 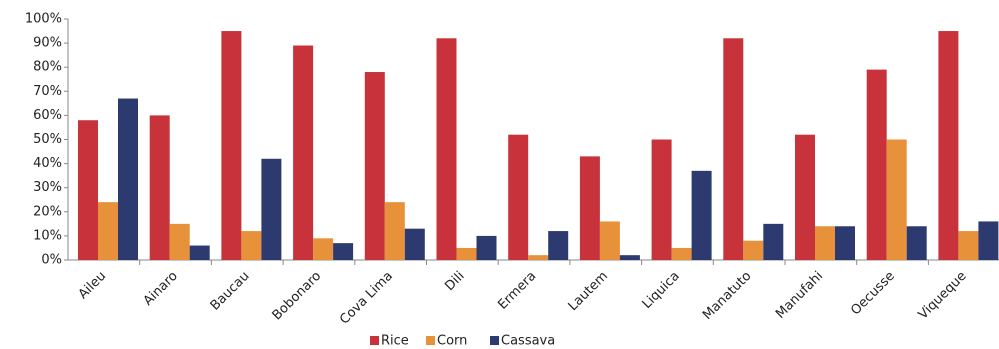 What do you see at coordinates (43, 19) in the screenshot?
I see `y-tick-label: 100%` at bounding box center [43, 19].